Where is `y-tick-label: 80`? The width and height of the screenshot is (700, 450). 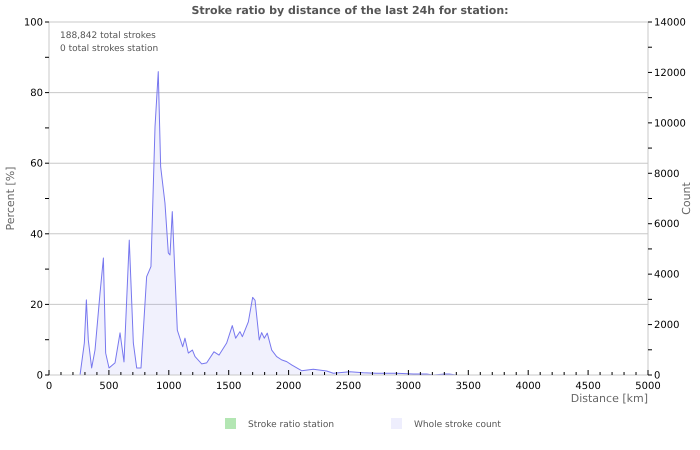
y-tick-label: 80 is located at coordinates (36, 94).